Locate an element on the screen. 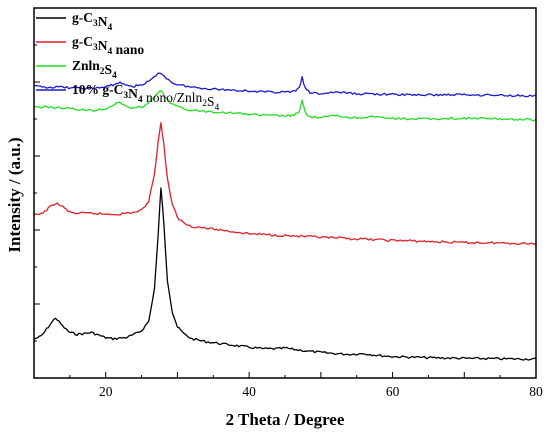  x-tick-label: 80 is located at coordinates (536, 391).